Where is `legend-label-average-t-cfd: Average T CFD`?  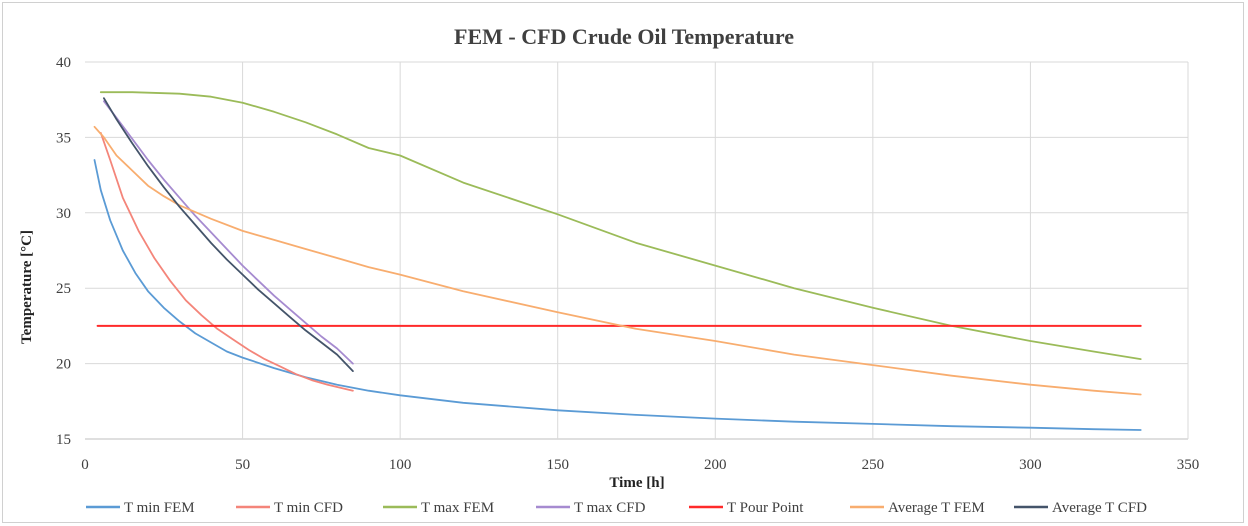 legend-label-average-t-cfd: Average T CFD is located at coordinates (1099, 508).